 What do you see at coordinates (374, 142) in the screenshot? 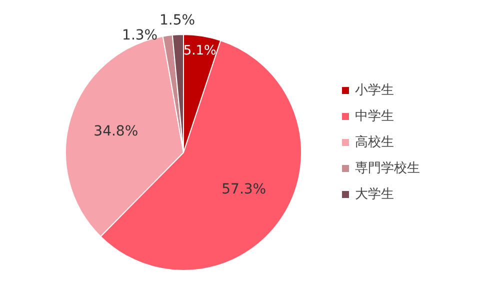
I see `legend-label: 高校生` at bounding box center [374, 142].